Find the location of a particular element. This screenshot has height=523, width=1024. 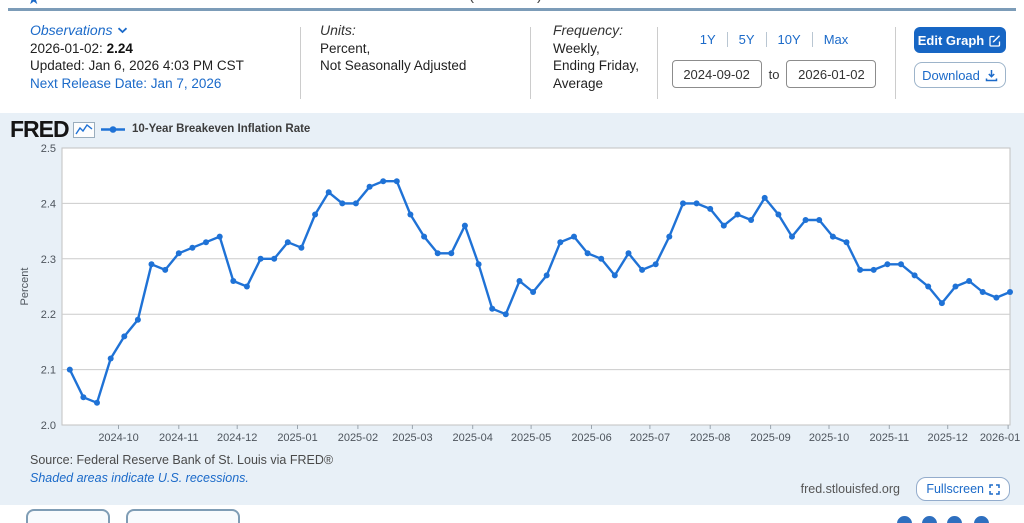

fullscreen-icon is located at coordinates (994, 489).